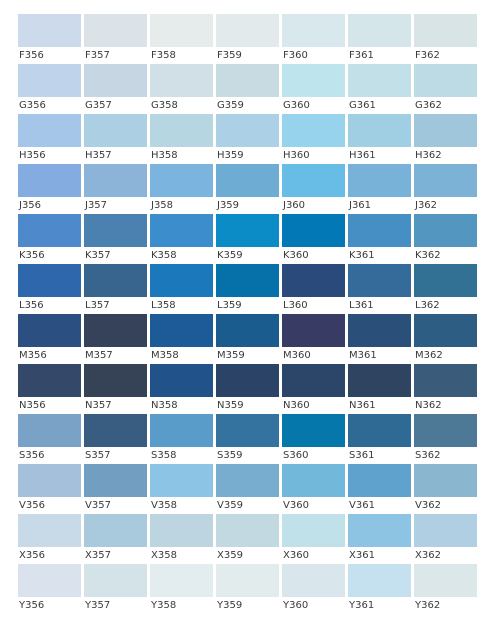  Describe the element at coordinates (427, 305) in the screenshot. I see `color-code-label: L362` at that location.